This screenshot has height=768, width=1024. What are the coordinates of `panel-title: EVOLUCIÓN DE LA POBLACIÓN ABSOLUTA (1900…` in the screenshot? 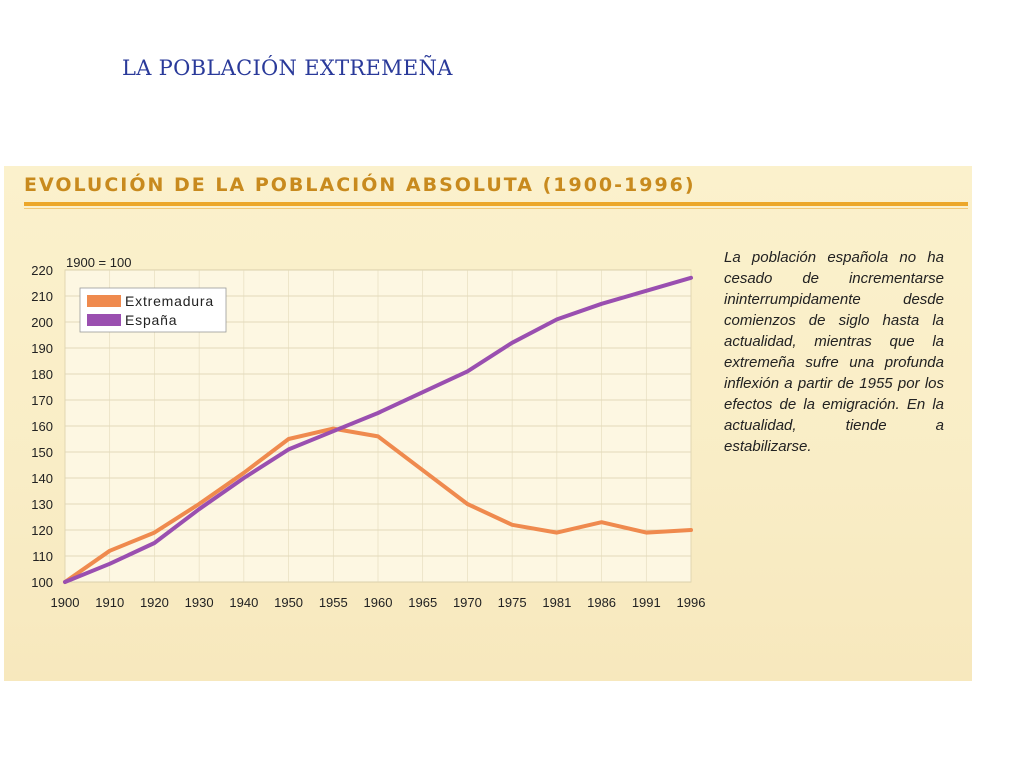 It's located at (360, 185).